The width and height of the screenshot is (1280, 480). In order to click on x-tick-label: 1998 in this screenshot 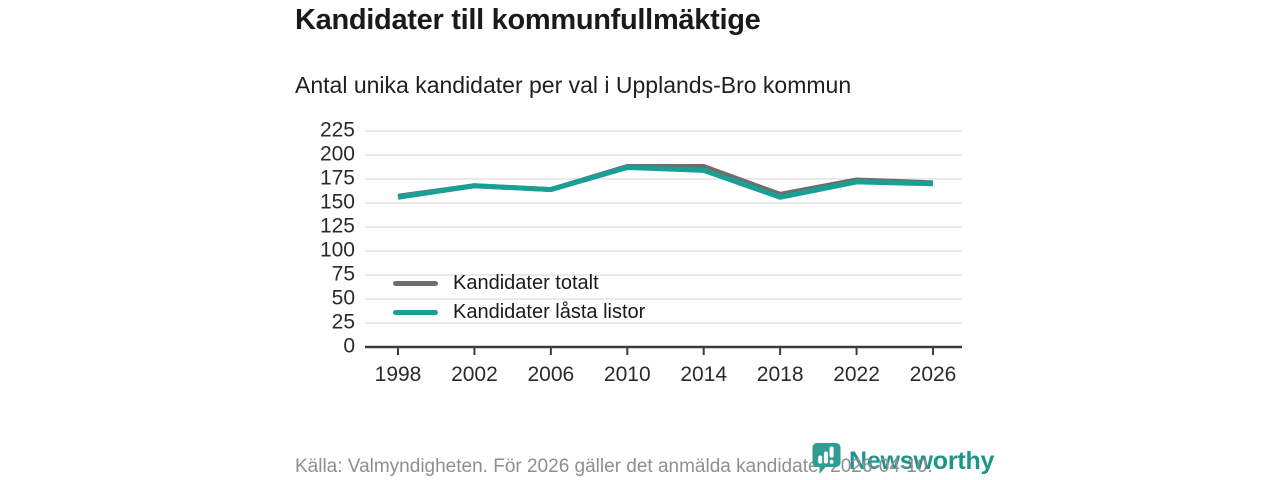, I will do `click(398, 374)`.